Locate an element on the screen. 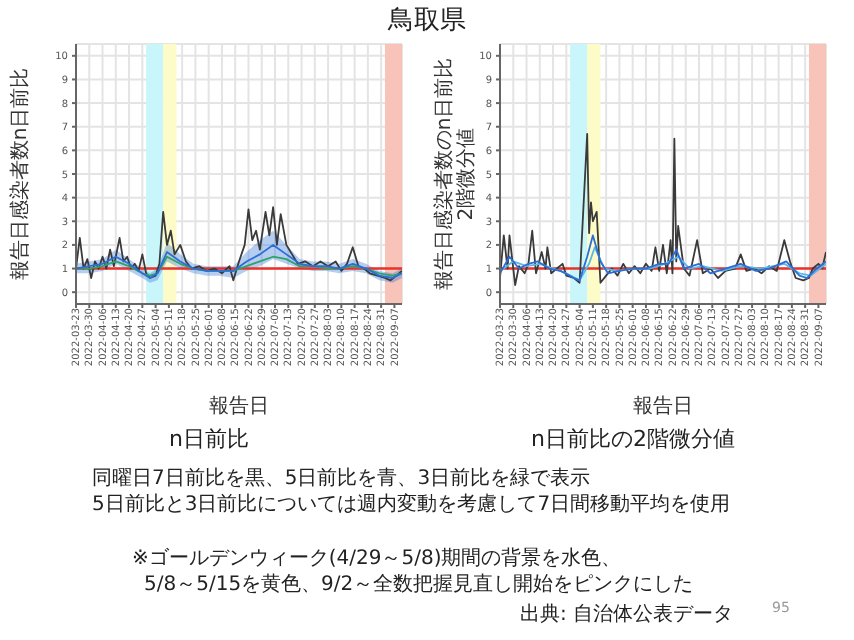 This screenshot has height=640, width=854. y-axis-title: 報告日感染者数のn日前比 2階微分値 is located at coordinates (455, 174).